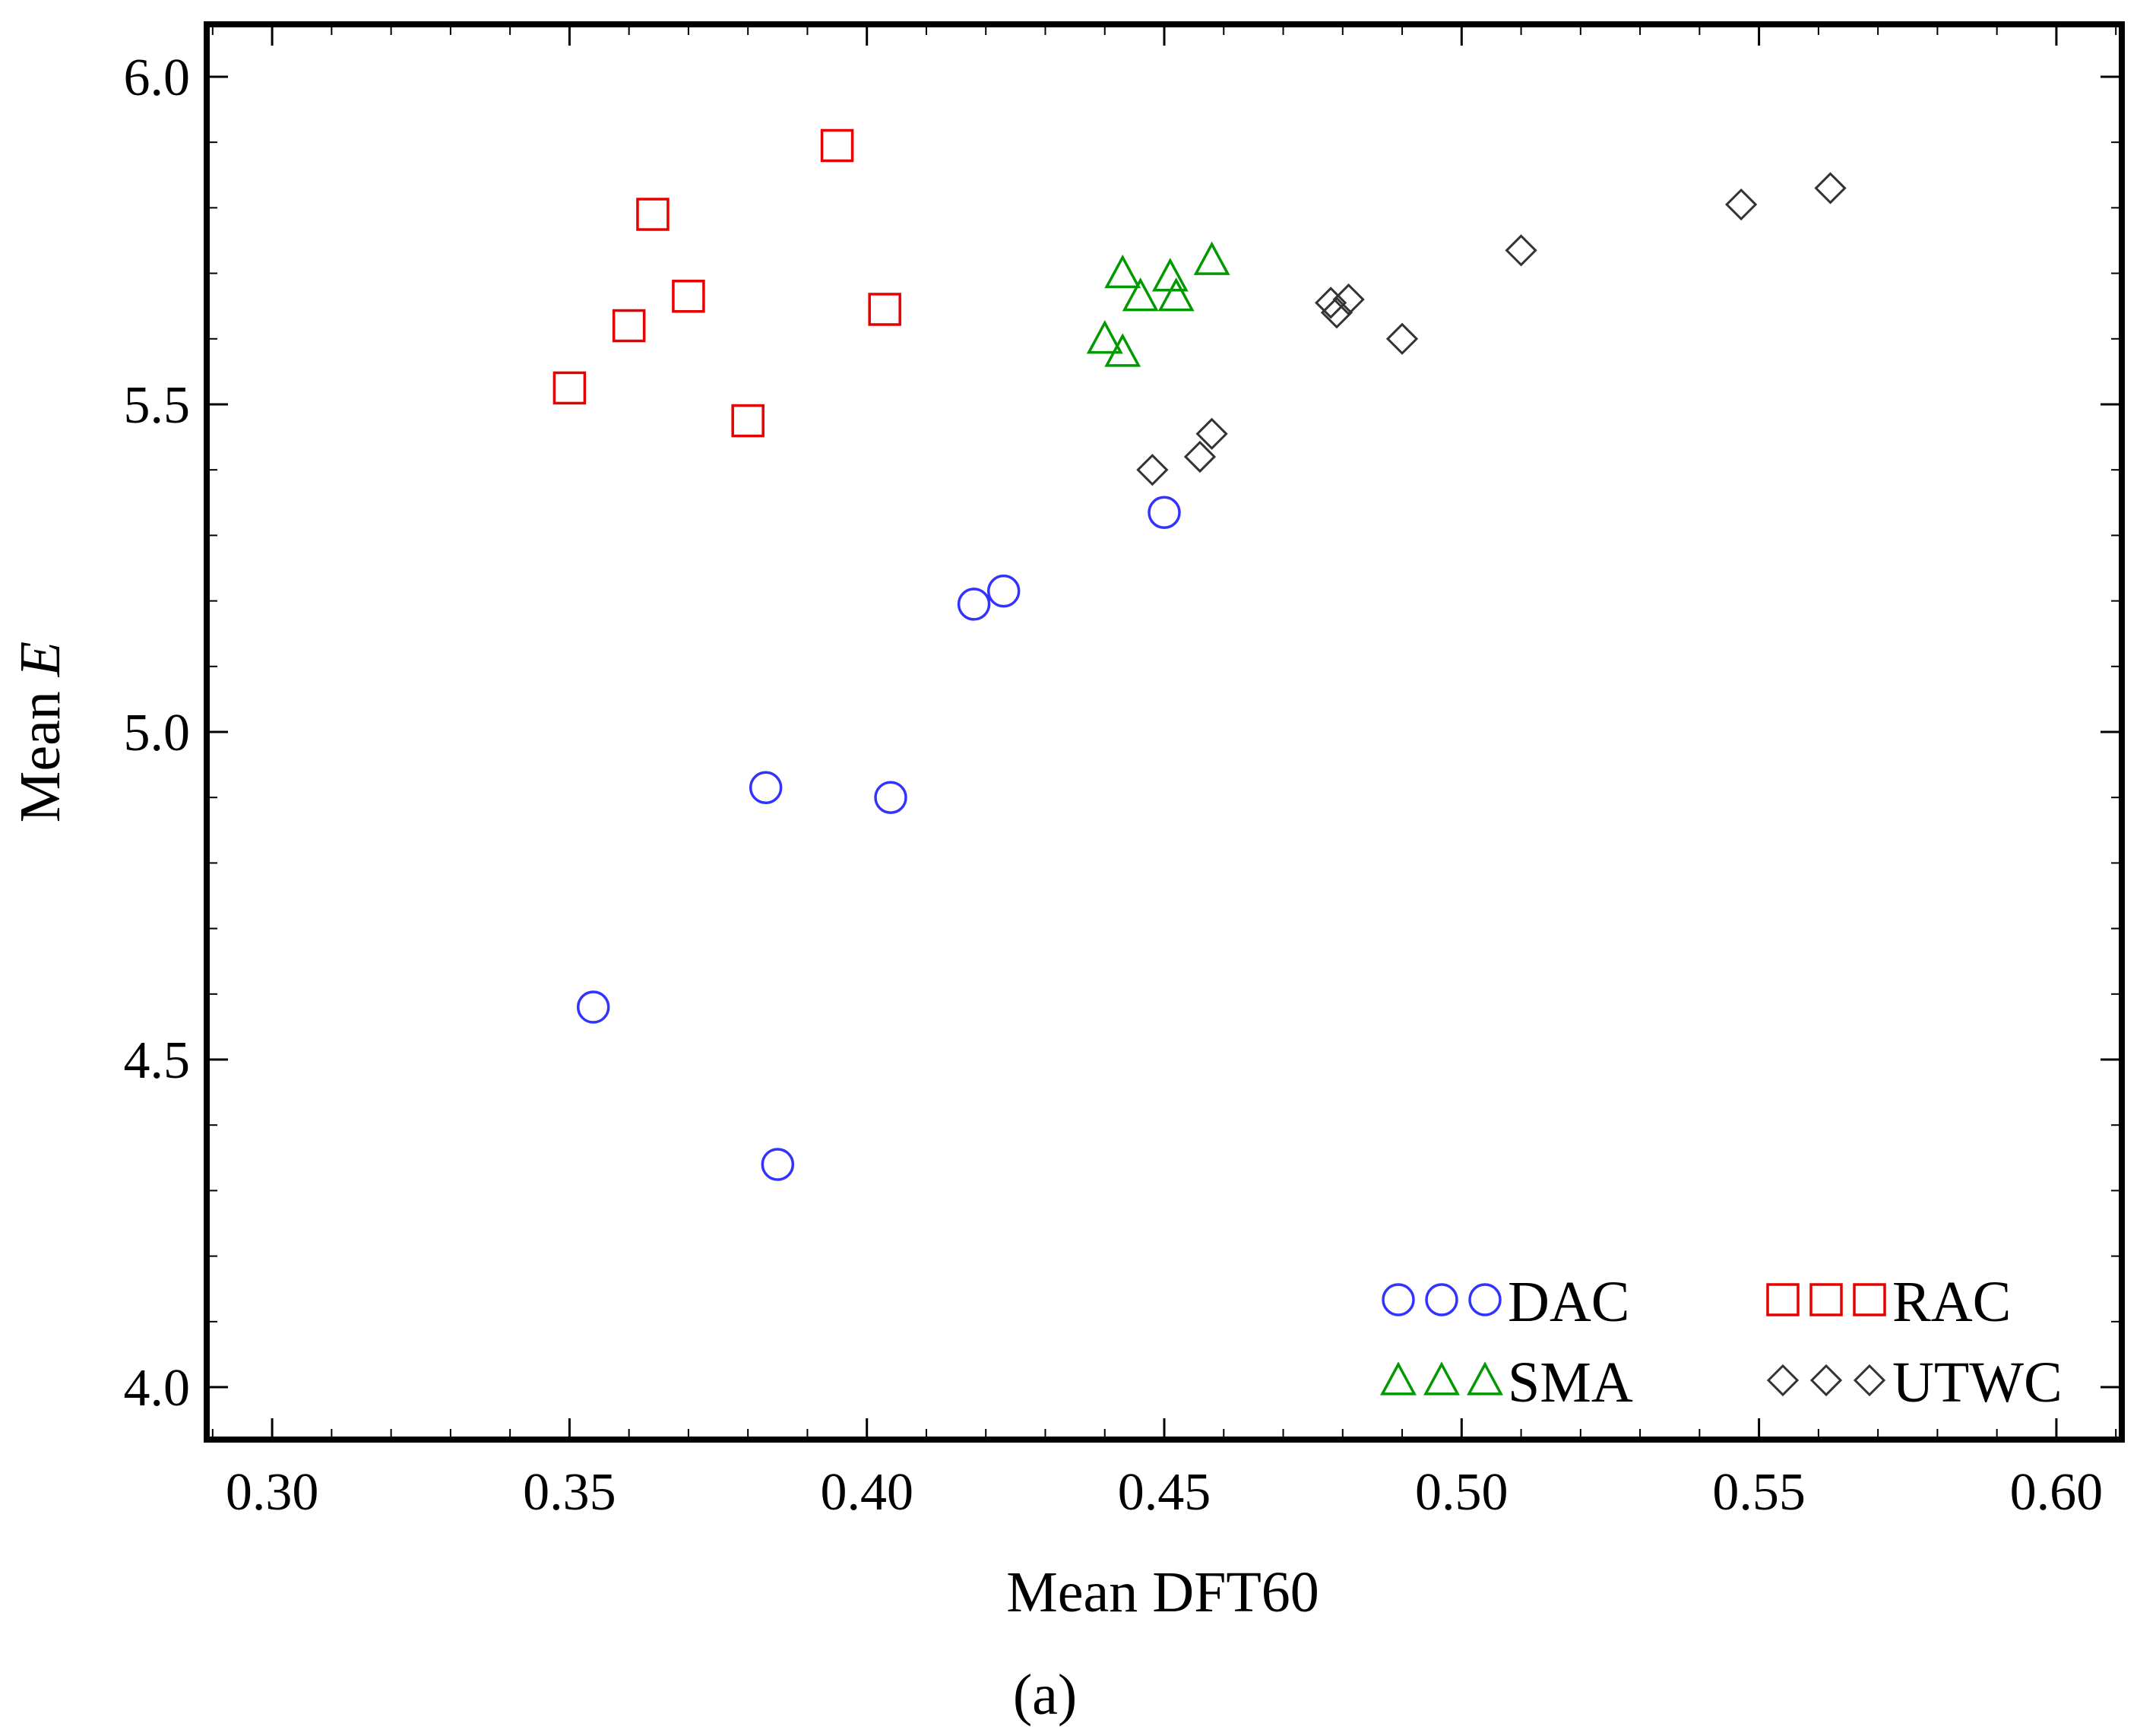  I want to click on y-axis-label-prefix: Mean, so click(40, 749).